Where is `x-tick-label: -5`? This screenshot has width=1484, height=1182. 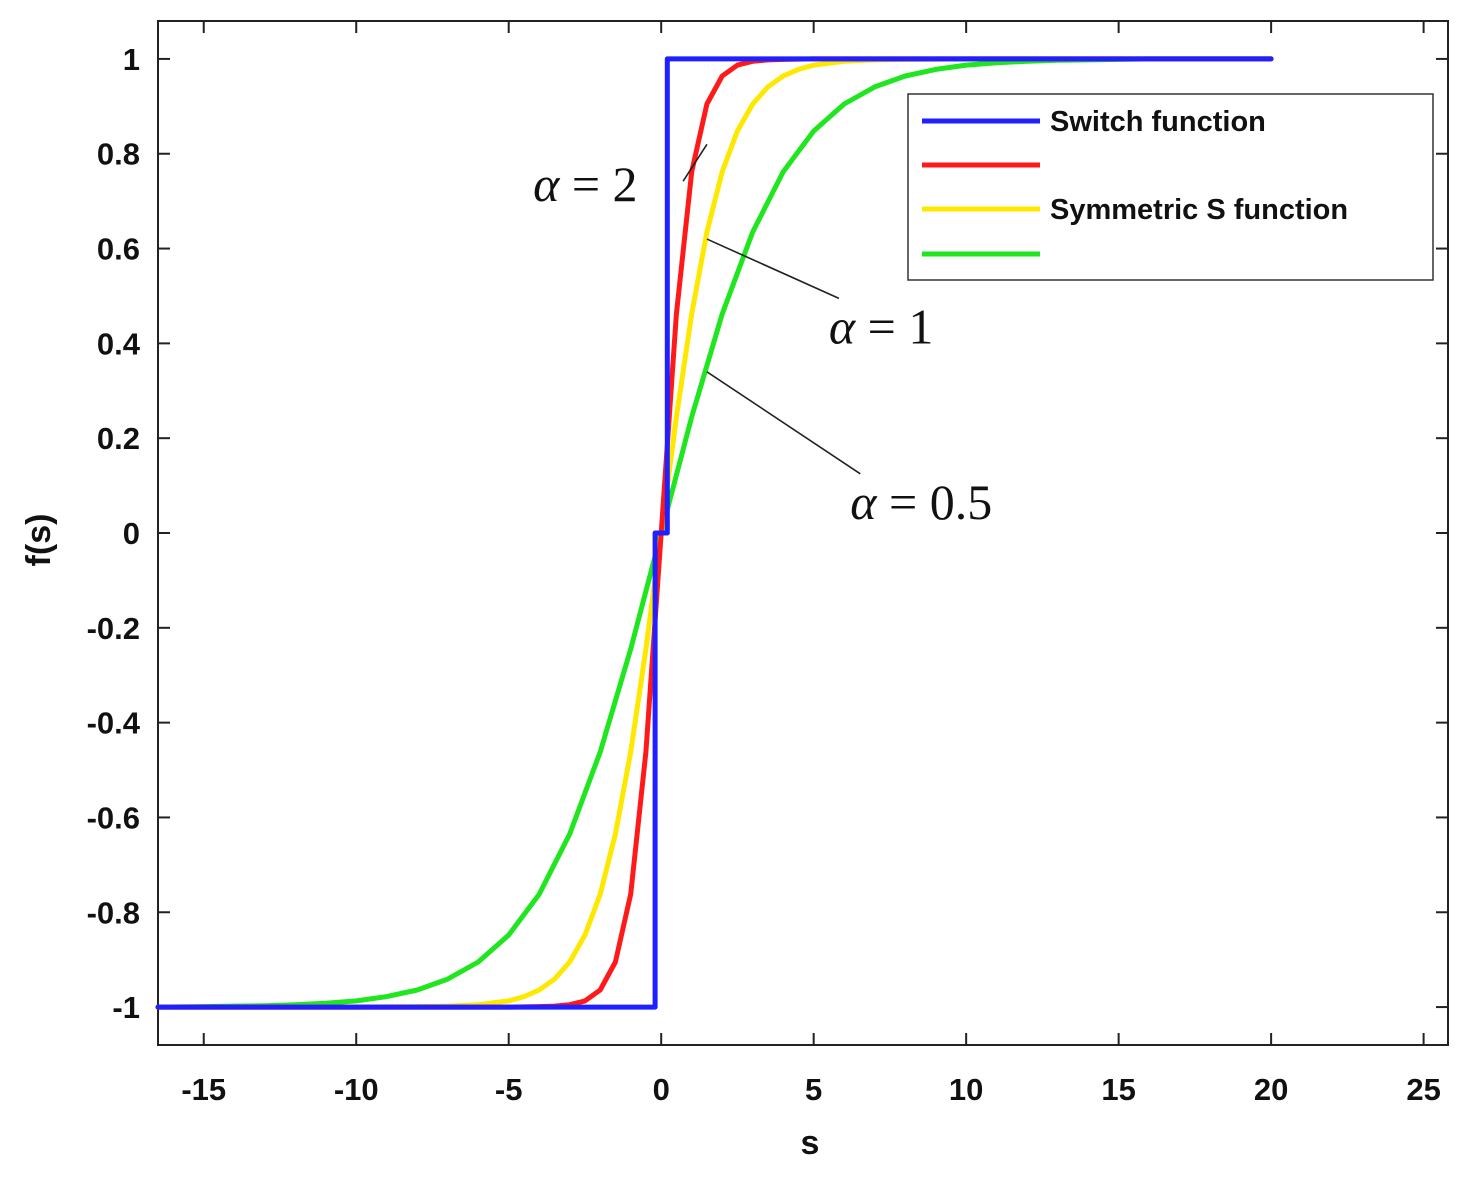
x-tick-label: -5 is located at coordinates (509, 1089).